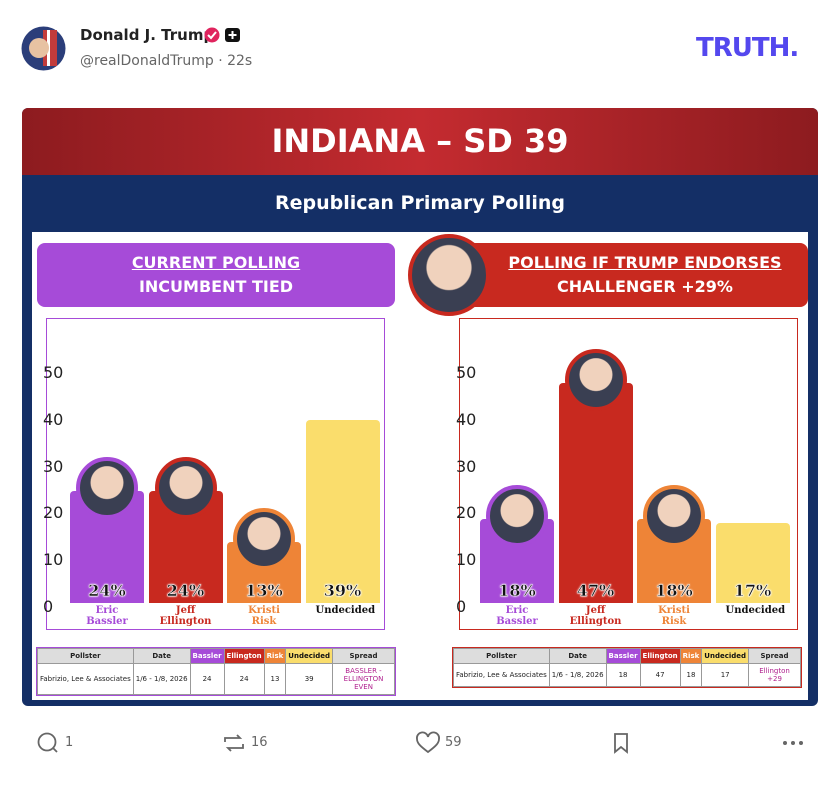 The height and width of the screenshot is (788, 840). I want to click on value-label: 17%, so click(752, 590).